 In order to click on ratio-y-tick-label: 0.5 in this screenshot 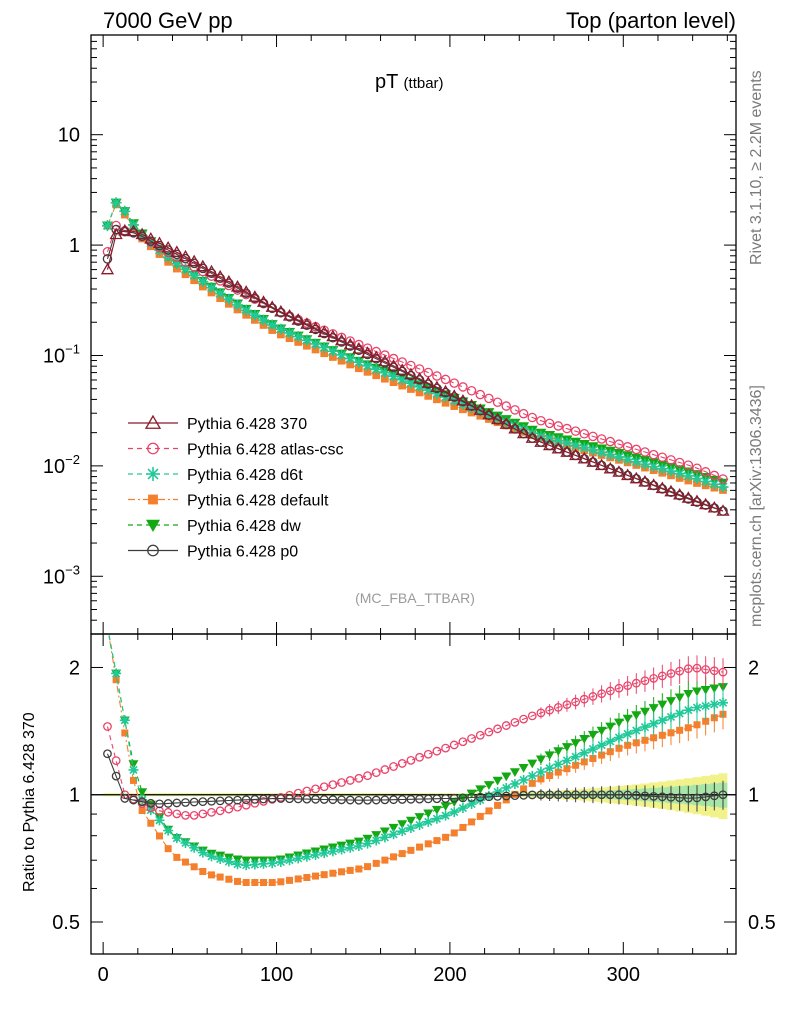, I will do `click(66, 923)`.